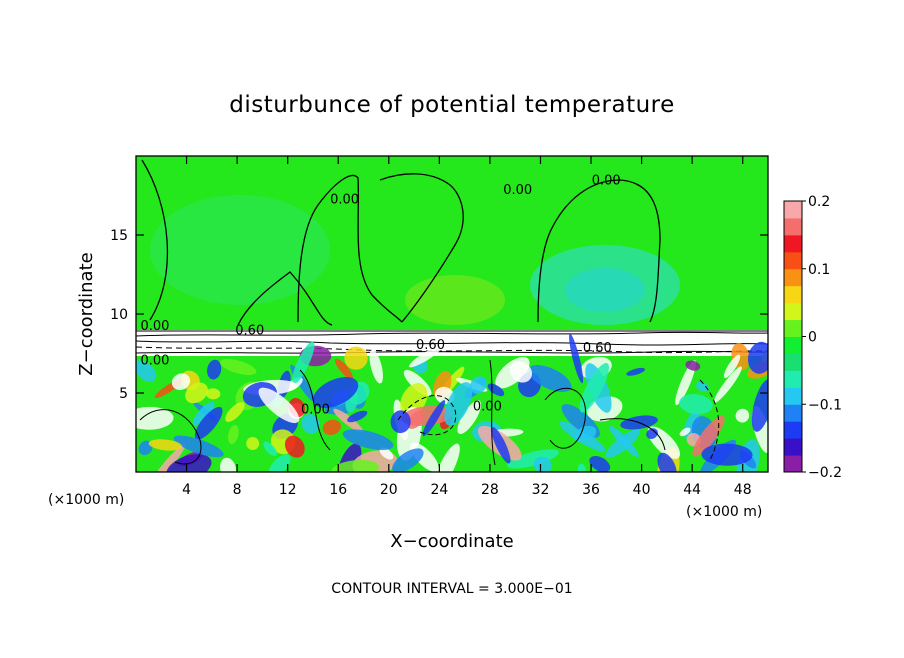 This screenshot has width=904, height=658. What do you see at coordinates (819, 202) in the screenshot?
I see `colorbar-tick-label: 0.2` at bounding box center [819, 202].